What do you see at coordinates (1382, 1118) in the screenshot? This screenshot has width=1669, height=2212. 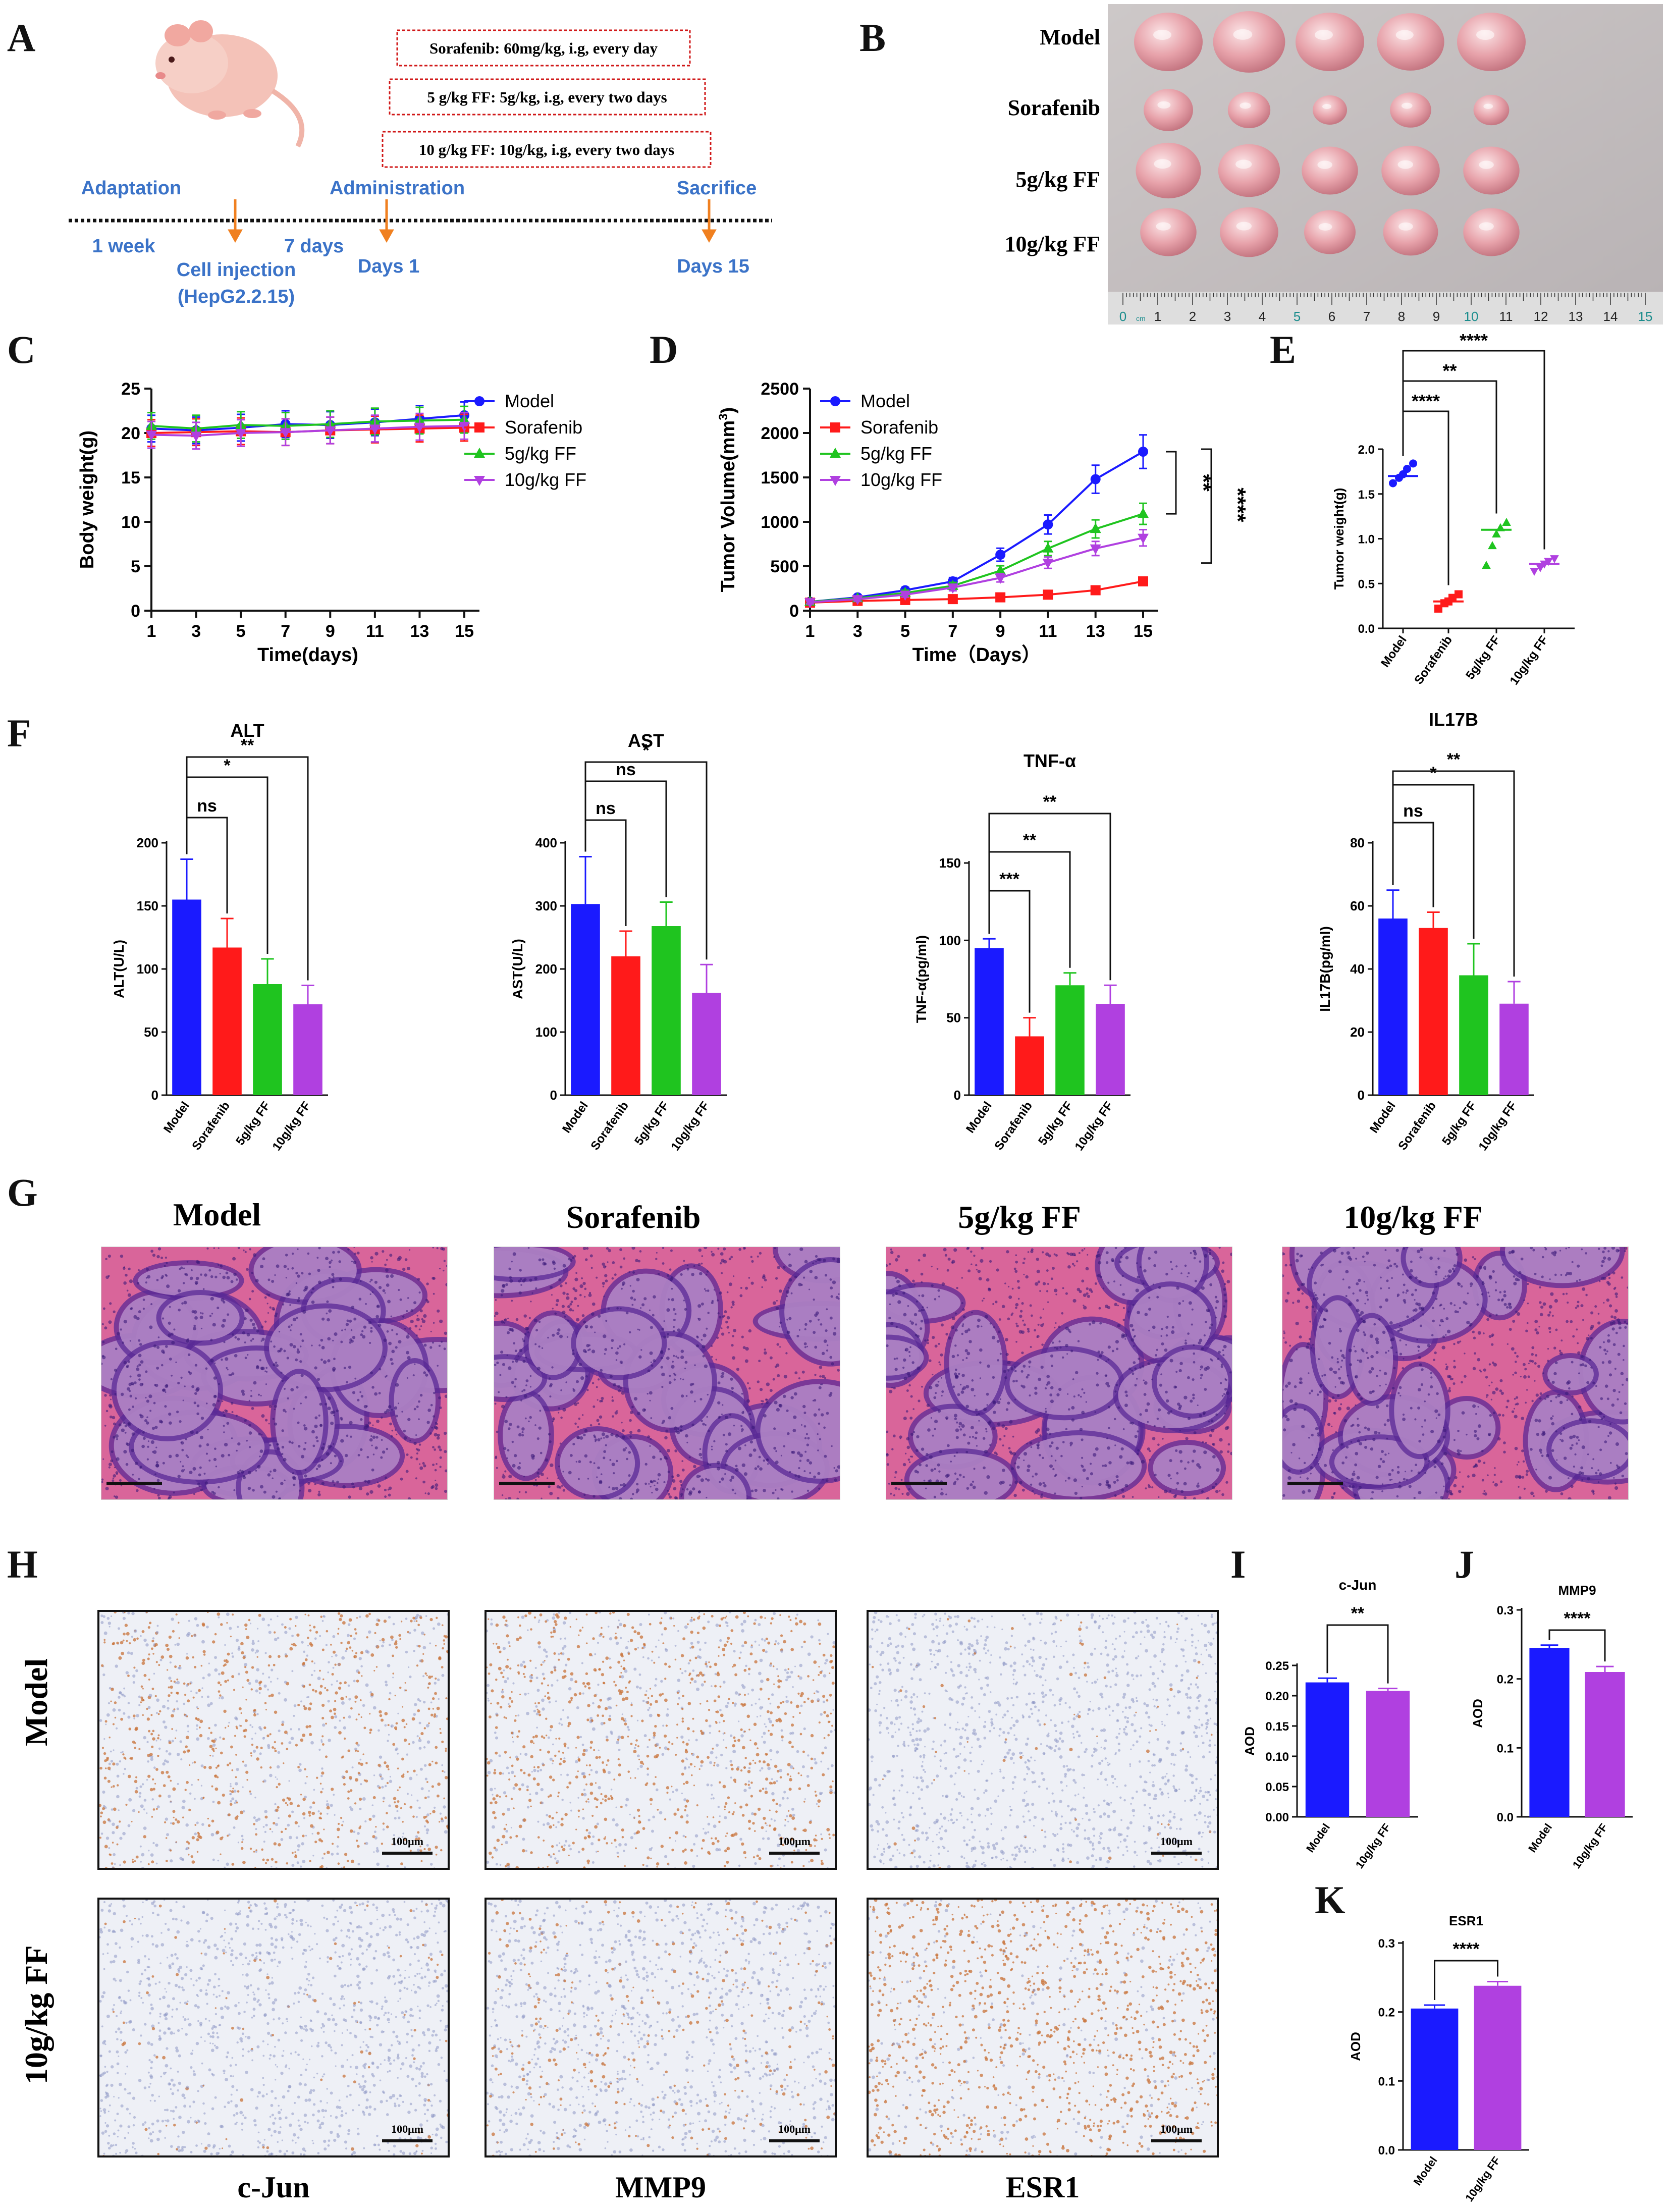 I see `x-tick-label: Model` at bounding box center [1382, 1118].